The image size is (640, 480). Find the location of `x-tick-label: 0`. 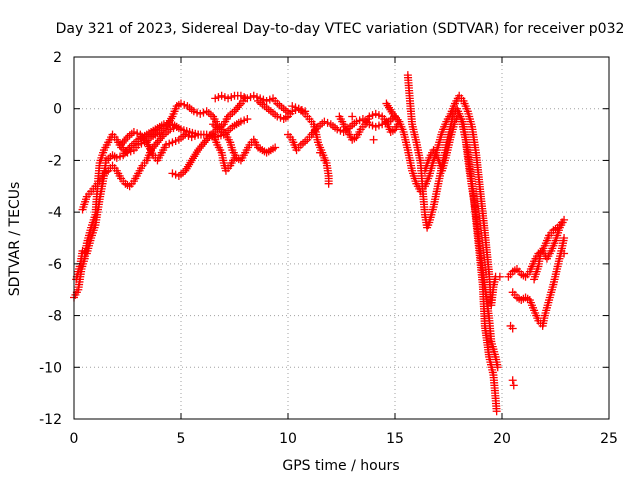

x-tick-label: 0 is located at coordinates (74, 439).